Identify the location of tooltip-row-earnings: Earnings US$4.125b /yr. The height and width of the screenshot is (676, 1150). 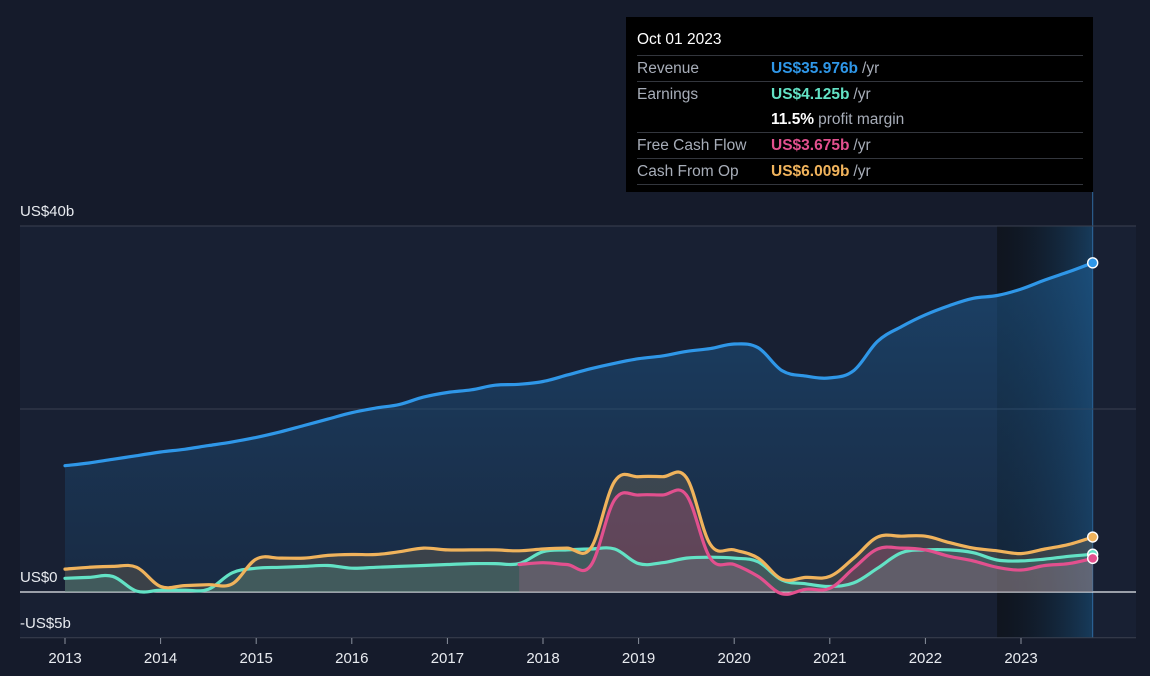
(860, 94).